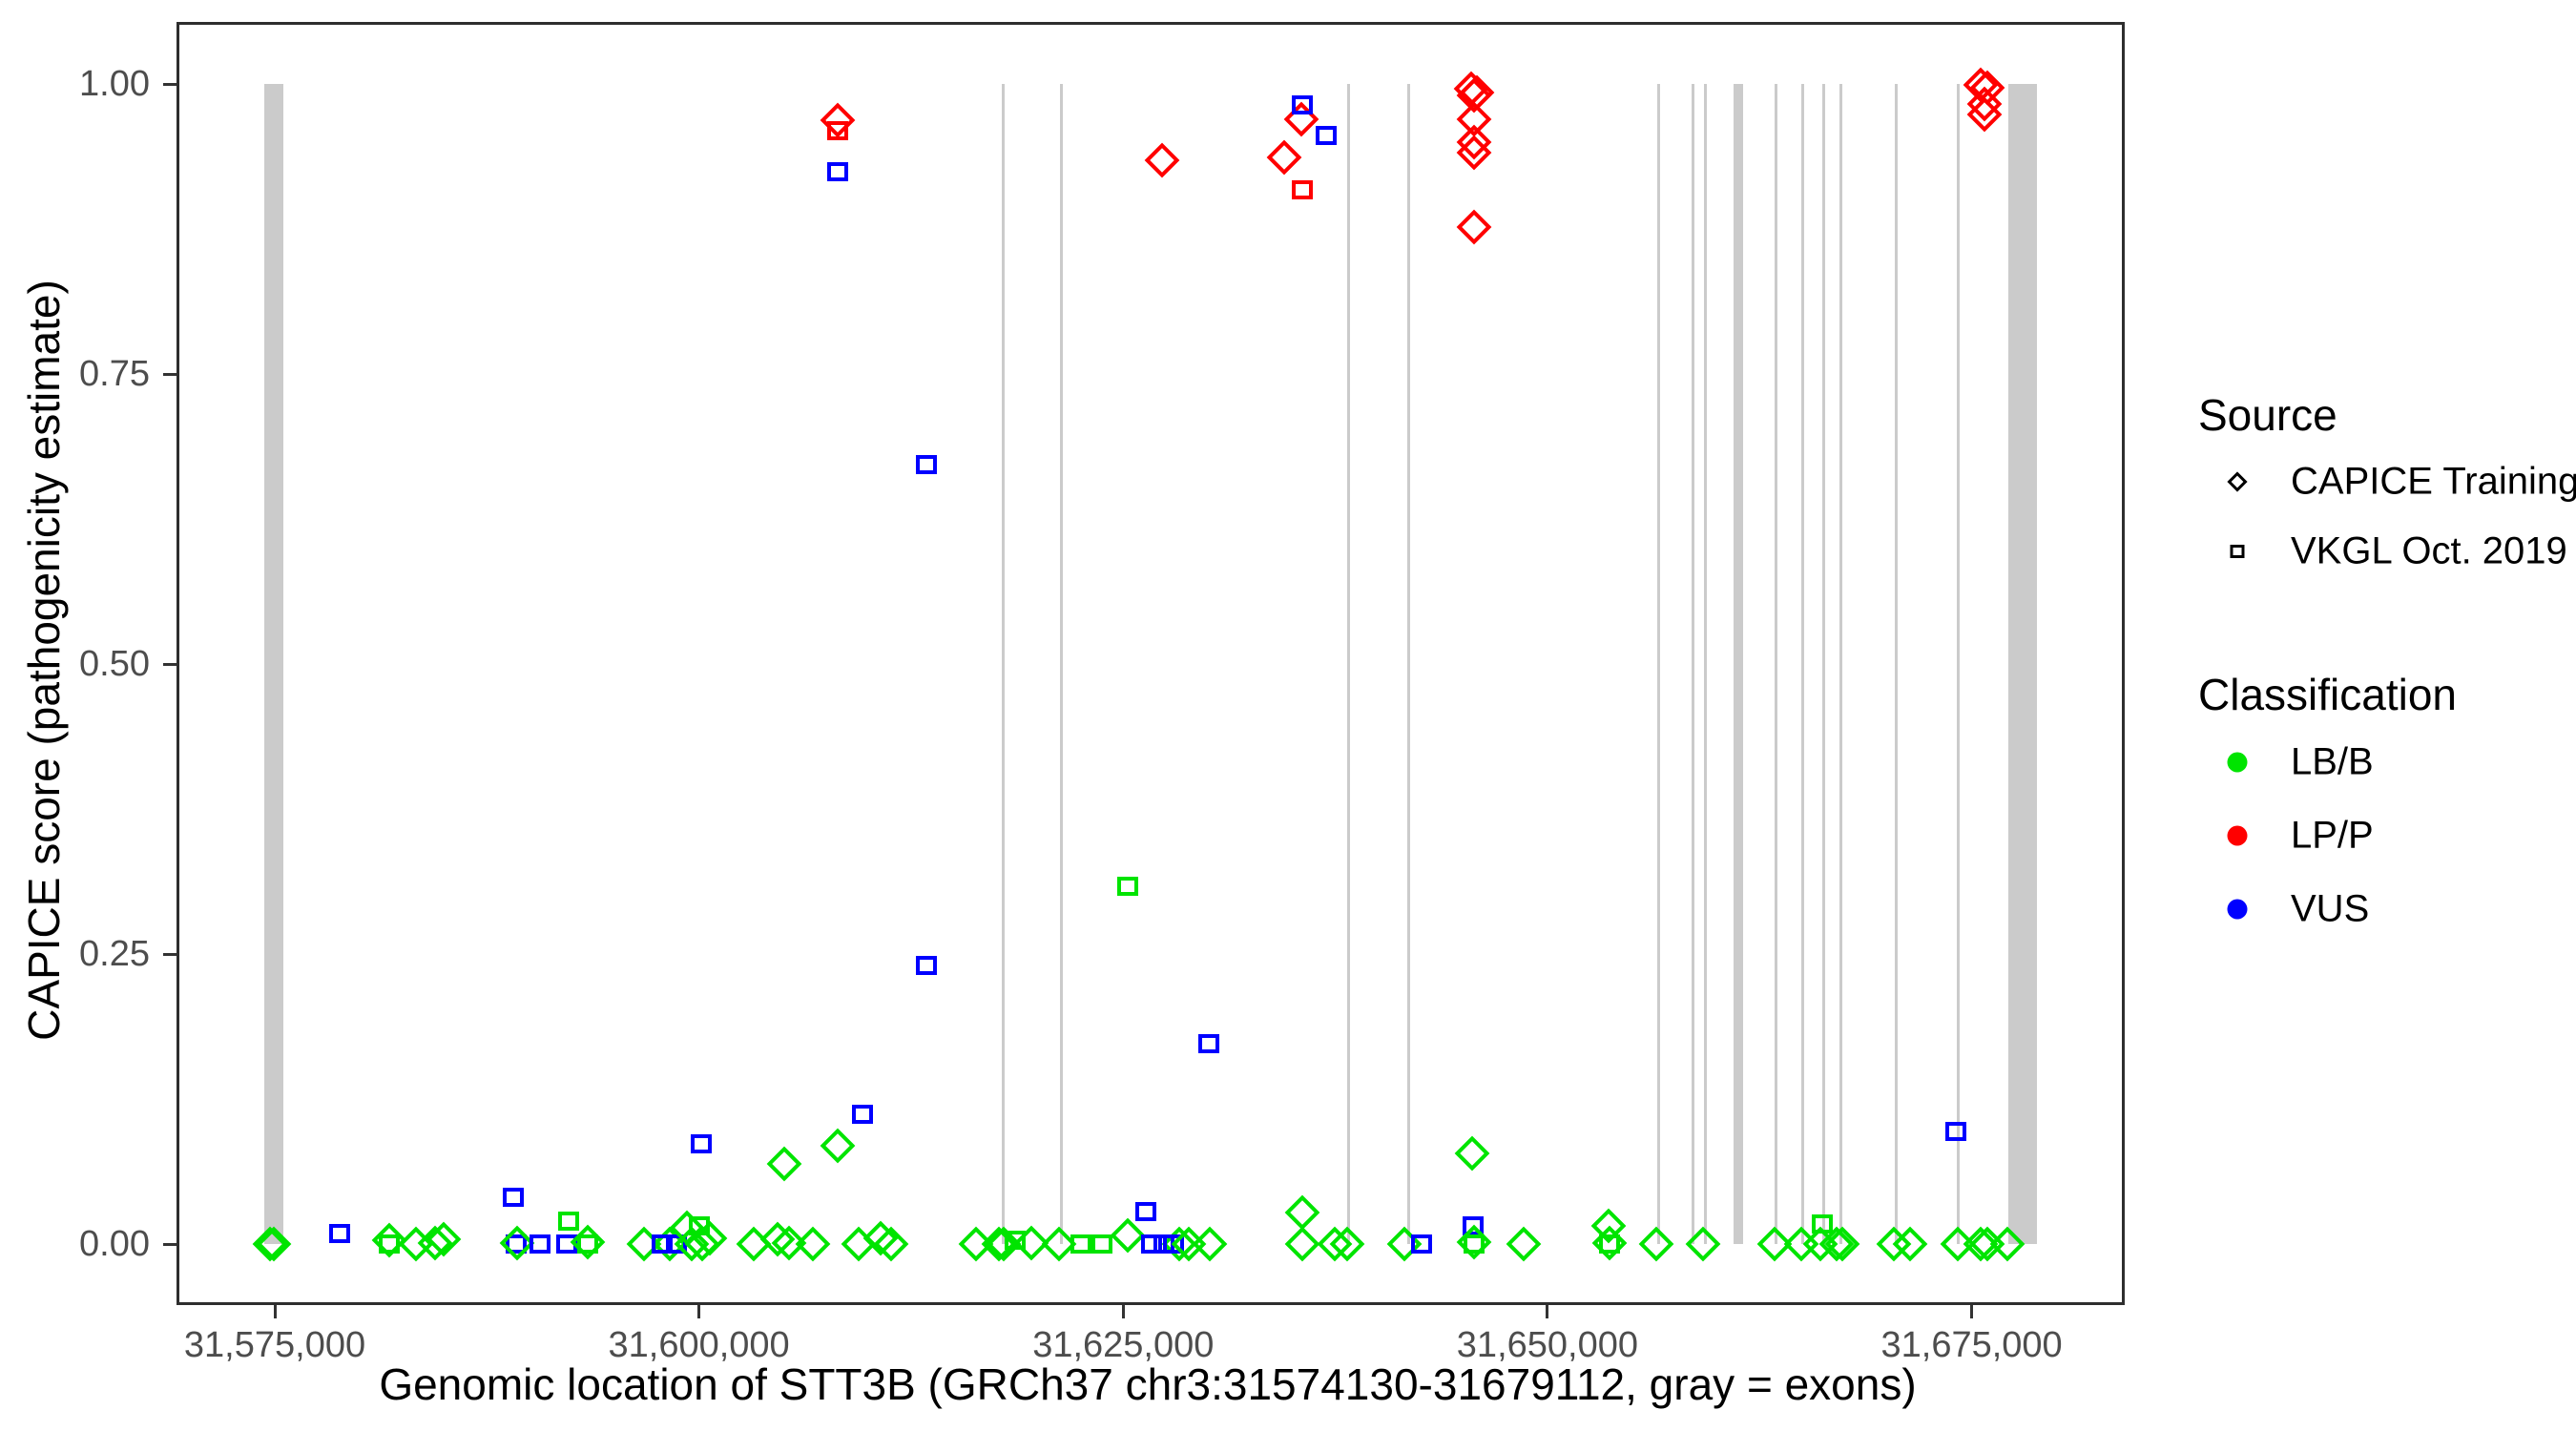 This screenshot has height=1431, width=2576. I want to click on x-tick-label: 31,675,000, so click(1971, 1345).